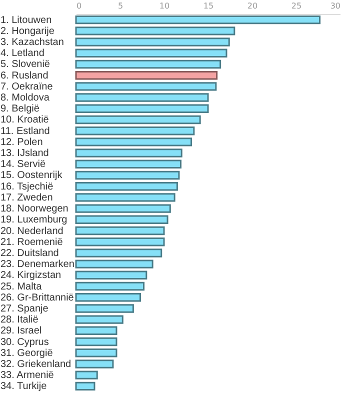 Image resolution: width=350 pixels, height=402 pixels. I want to click on y-tick-label: 26. Gr-Brittannië, so click(37, 298).